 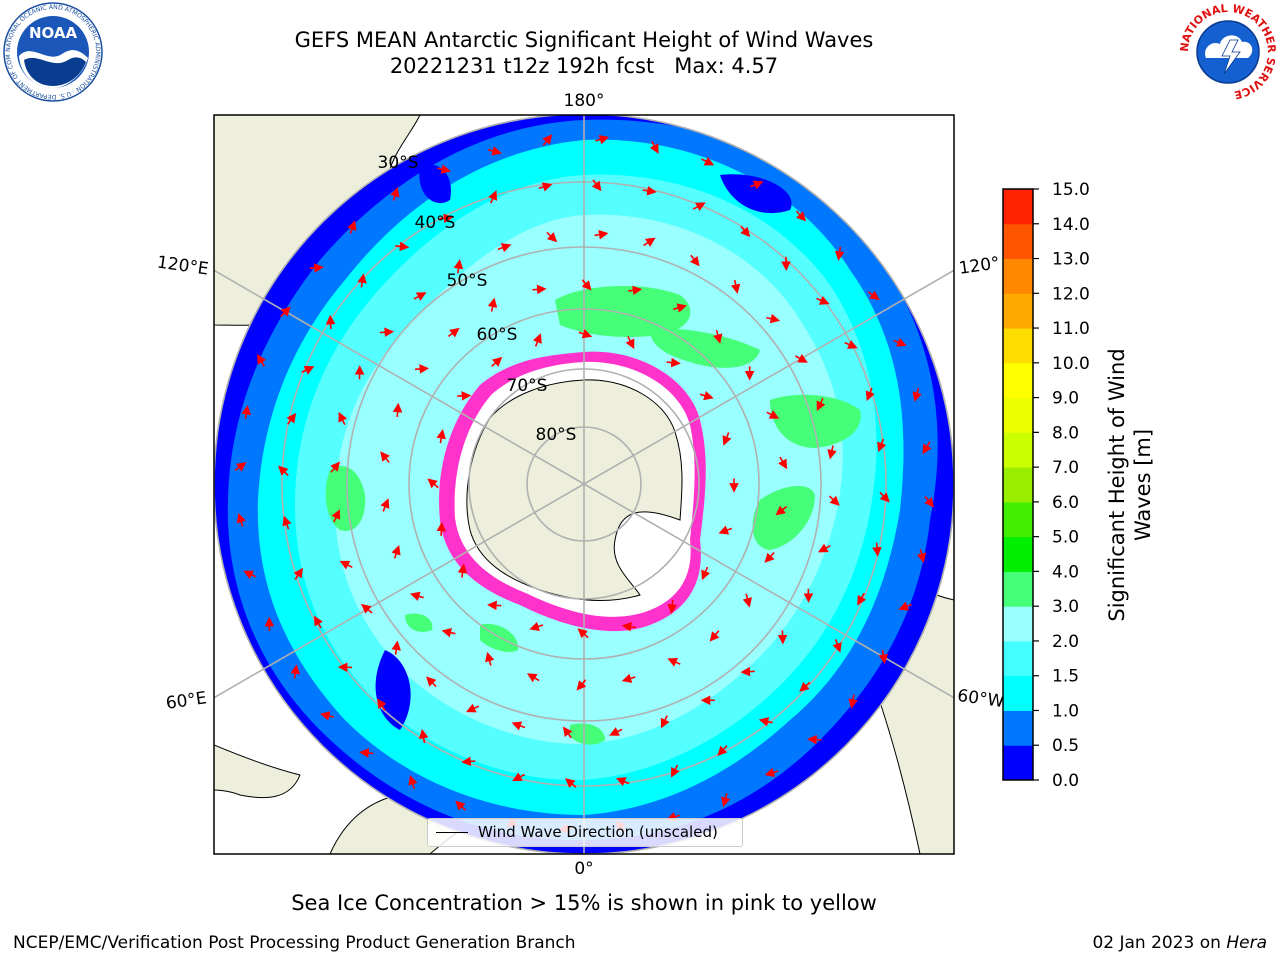 What do you see at coordinates (497, 335) in the screenshot?
I see `lat-label-60s: 60°S` at bounding box center [497, 335].